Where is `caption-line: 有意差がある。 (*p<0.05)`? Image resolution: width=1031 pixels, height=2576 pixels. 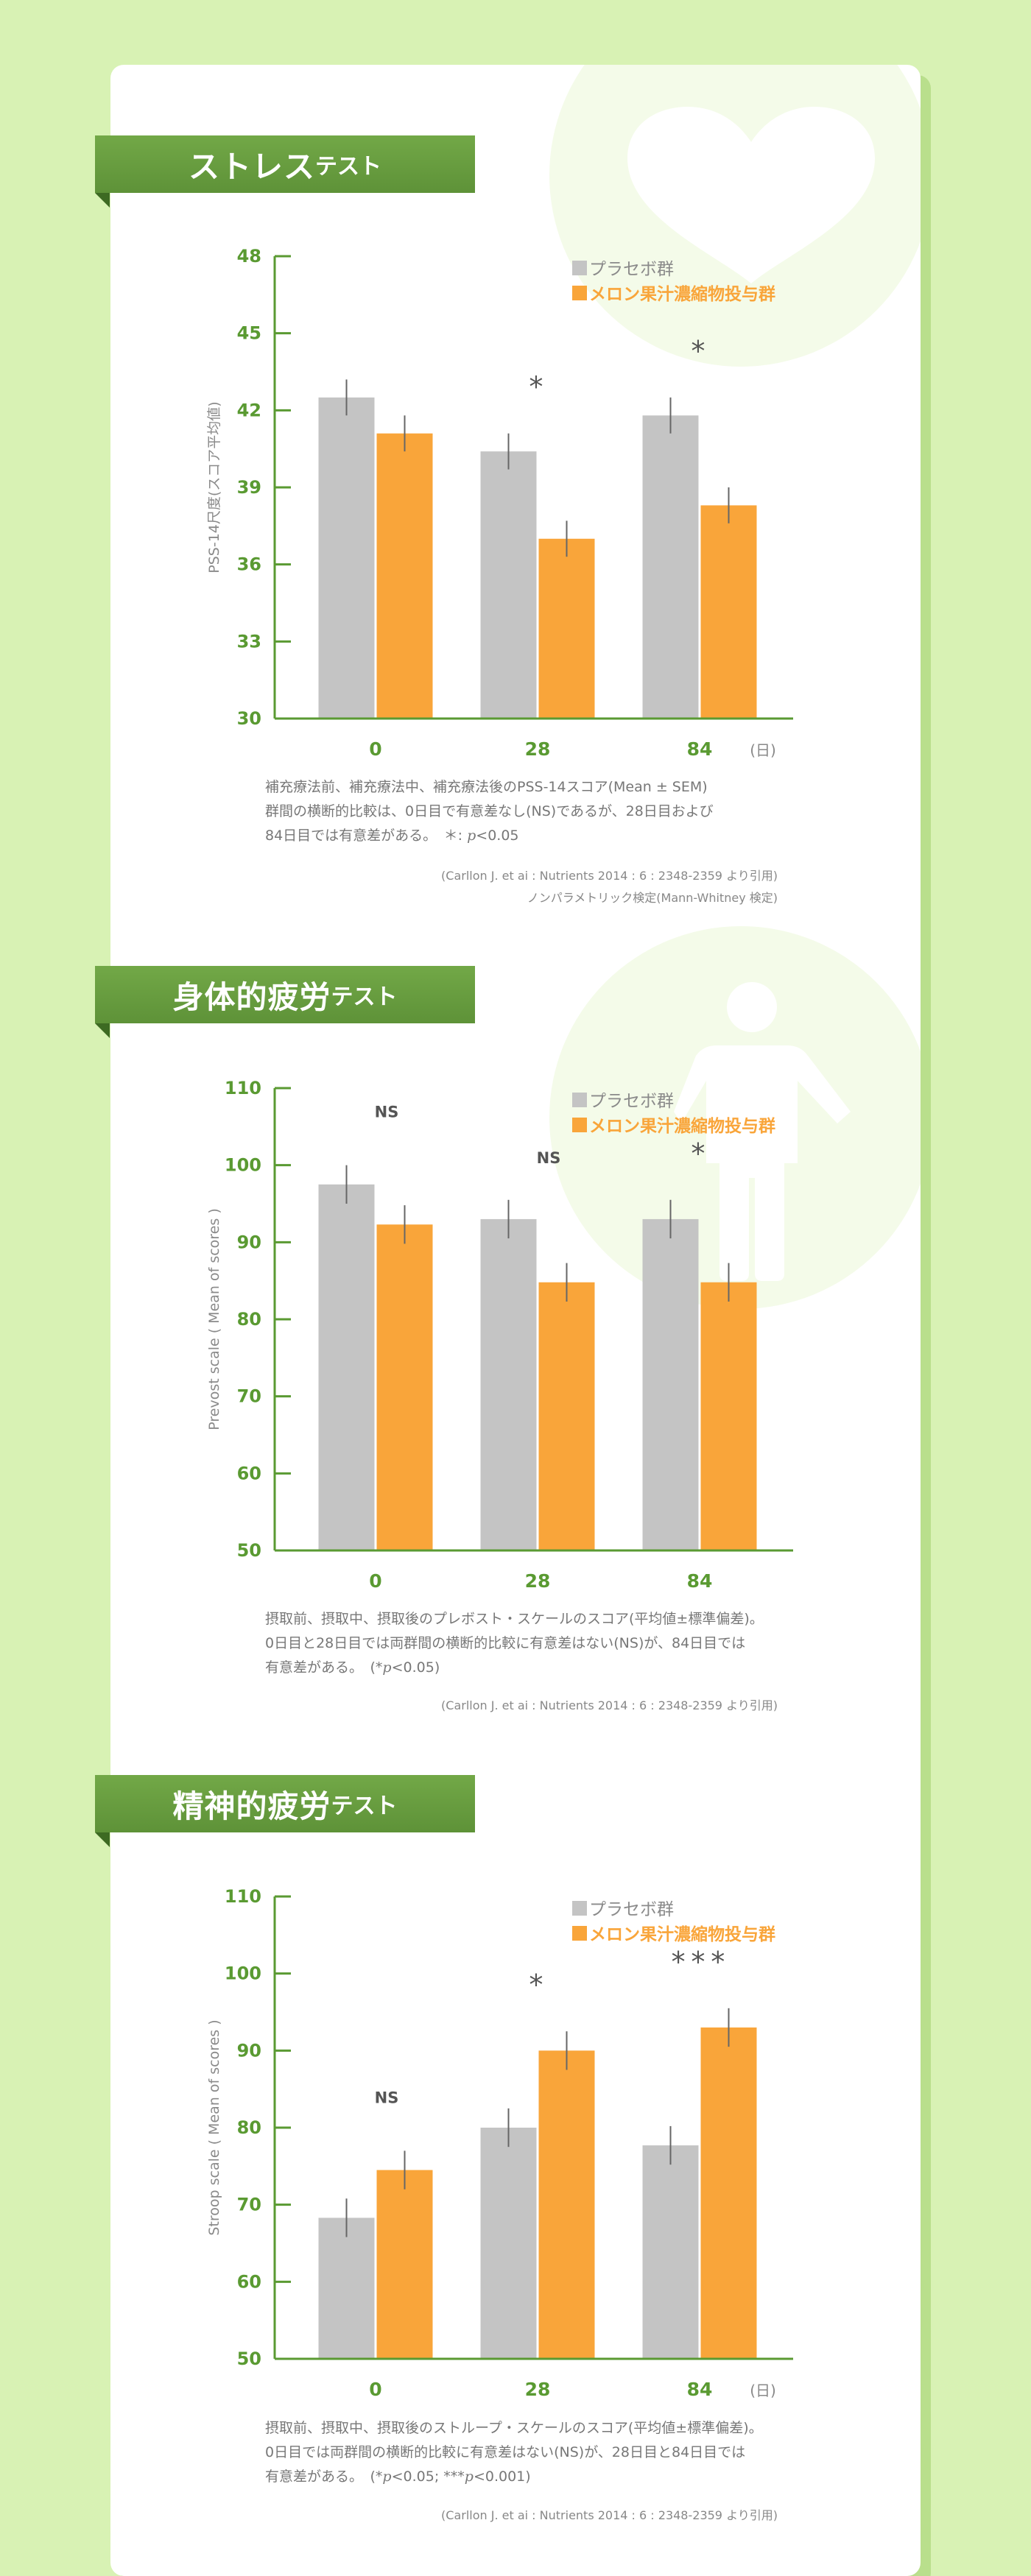 caption-line: 有意差がある。 (*p<0.05) is located at coordinates (559, 1668).